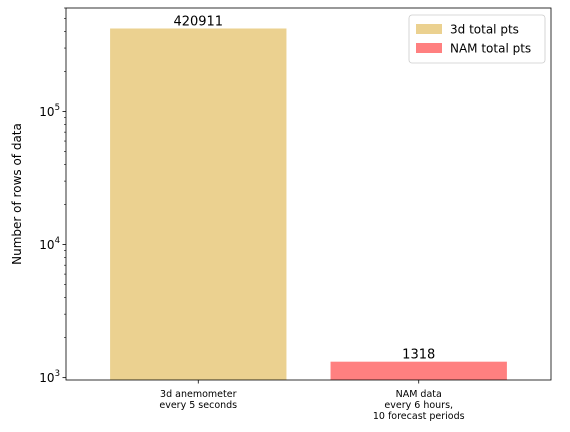  I want to click on y-axis-label: Number of rows of data, so click(17, 194).